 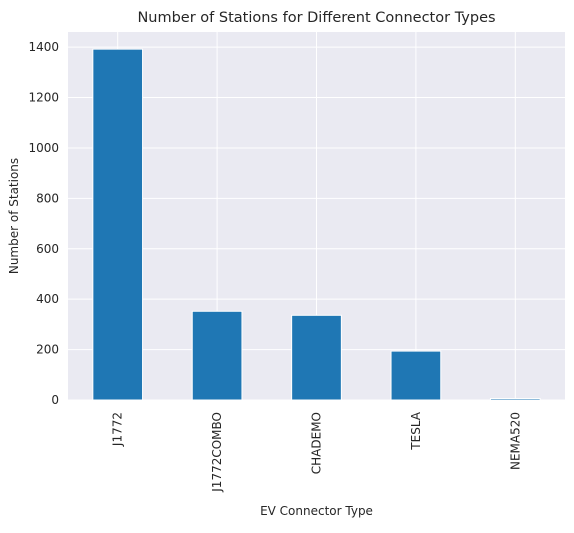 What do you see at coordinates (47, 299) in the screenshot?
I see `y-tick-label: 400` at bounding box center [47, 299].